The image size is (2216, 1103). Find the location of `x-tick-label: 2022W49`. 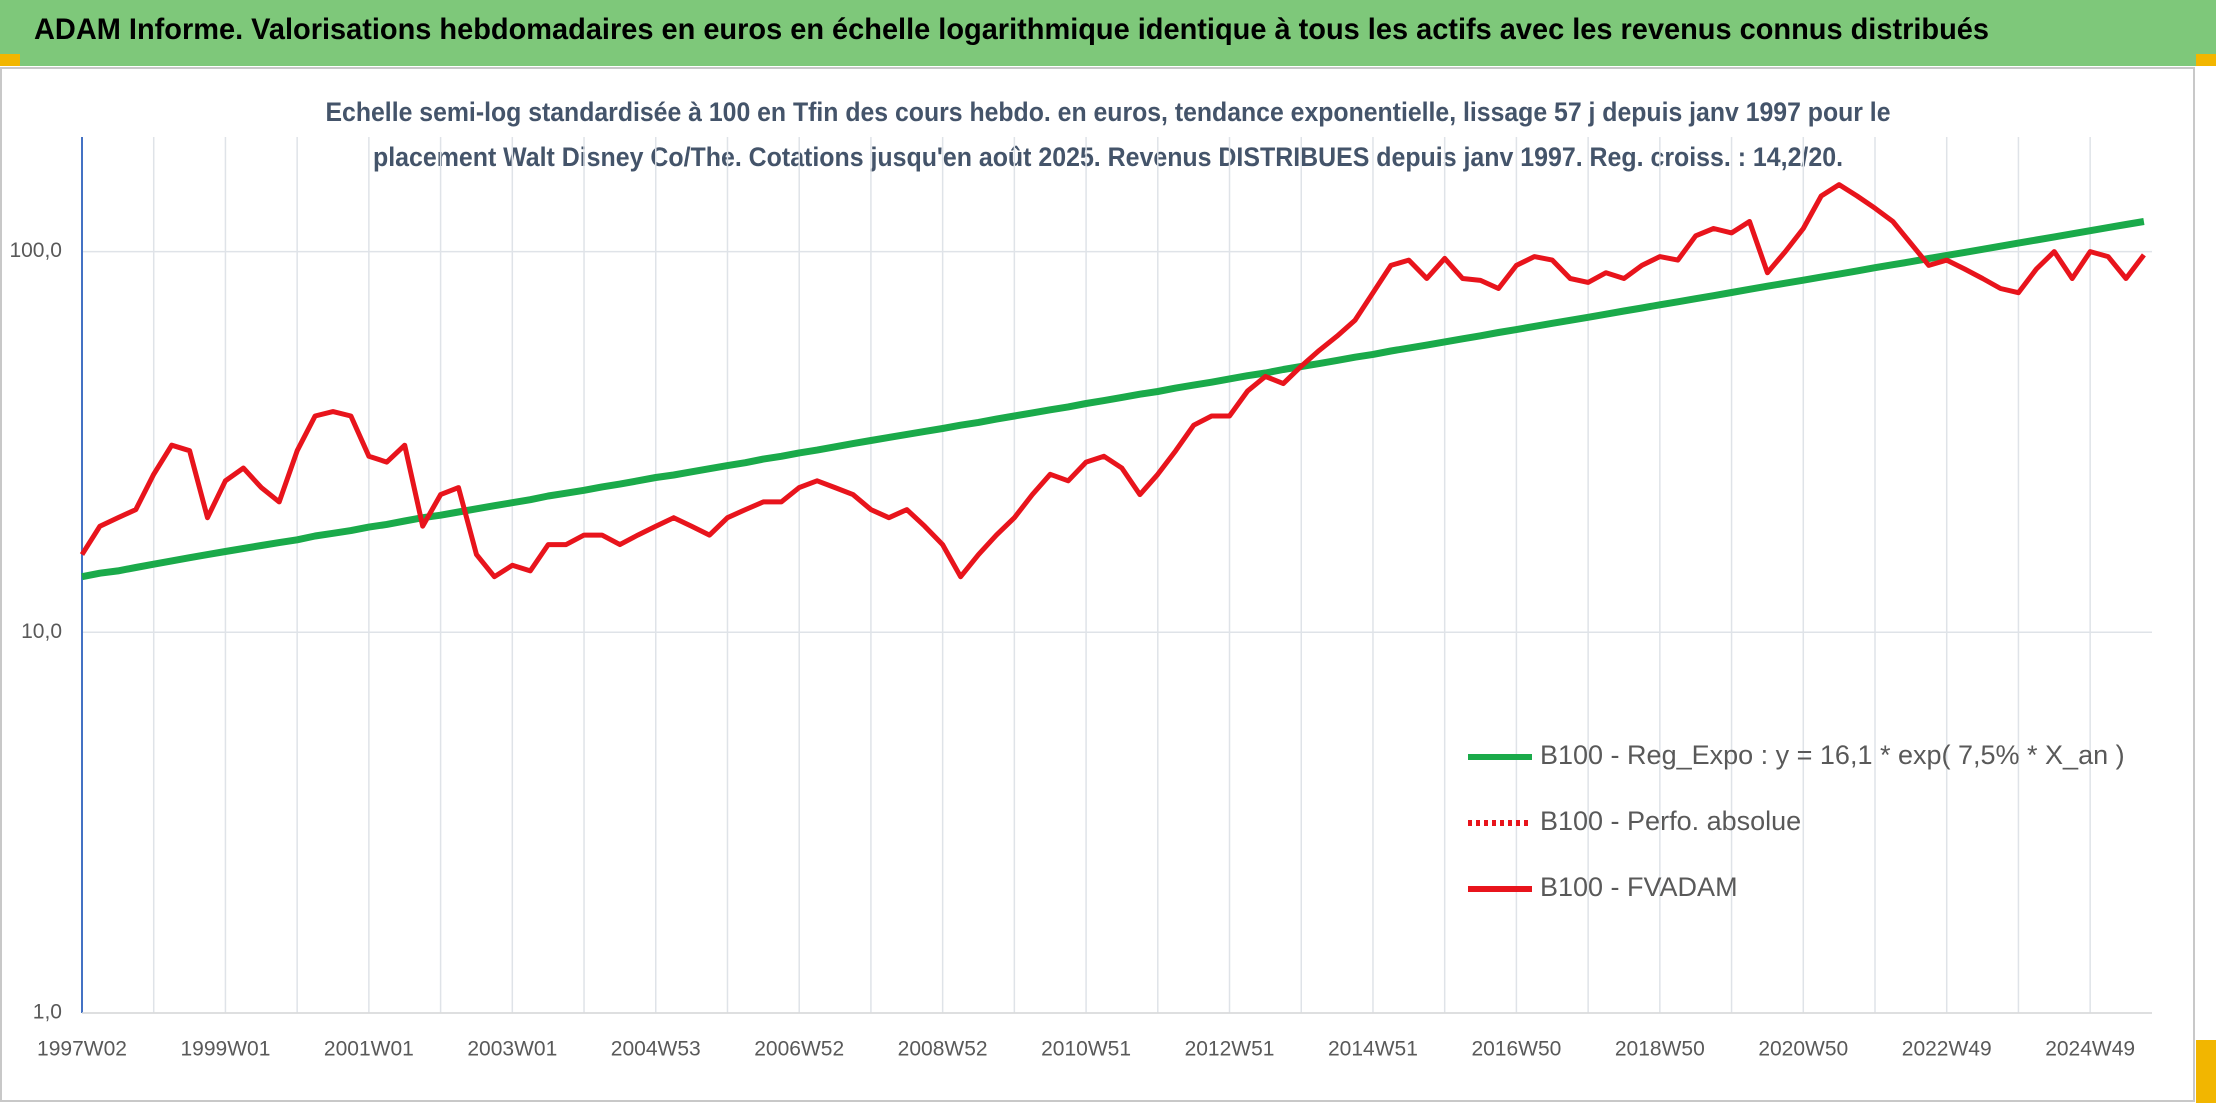

x-tick-label: 2022W49 is located at coordinates (1947, 1049).